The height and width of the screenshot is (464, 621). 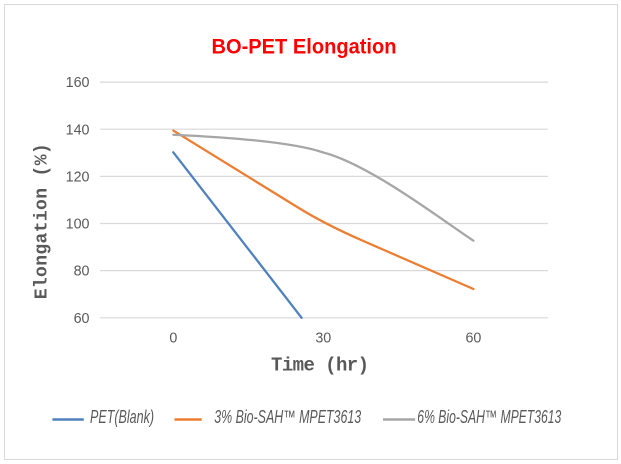 What do you see at coordinates (304, 46) in the screenshot?
I see `svg-text: BO-PET Elongation` at bounding box center [304, 46].